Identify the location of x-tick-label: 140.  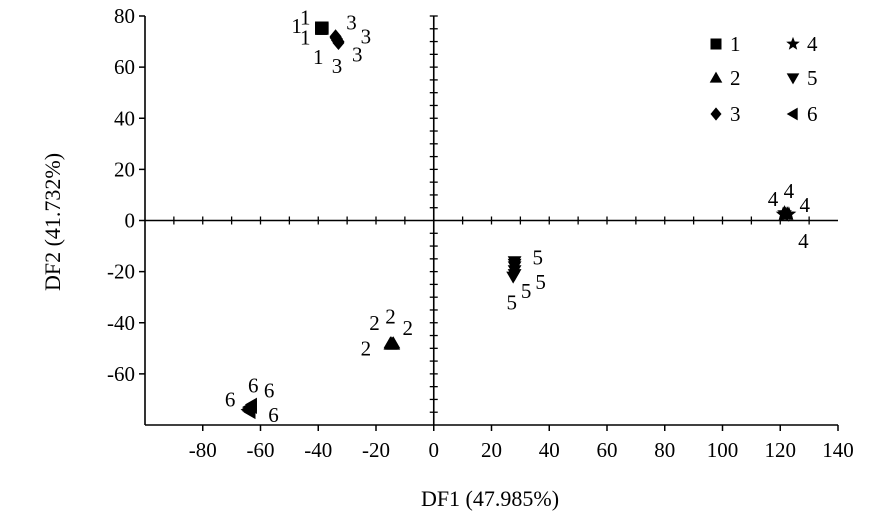
(838, 450).